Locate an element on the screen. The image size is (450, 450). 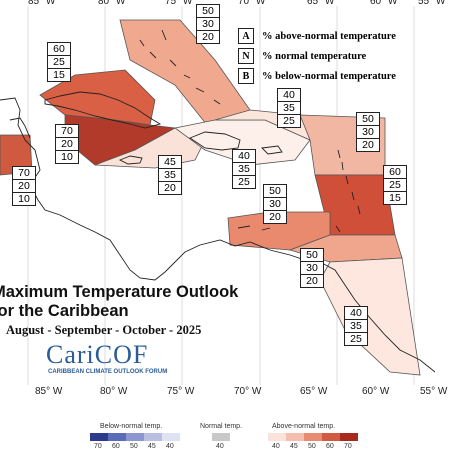
normal-swatch is located at coordinates (221, 437).